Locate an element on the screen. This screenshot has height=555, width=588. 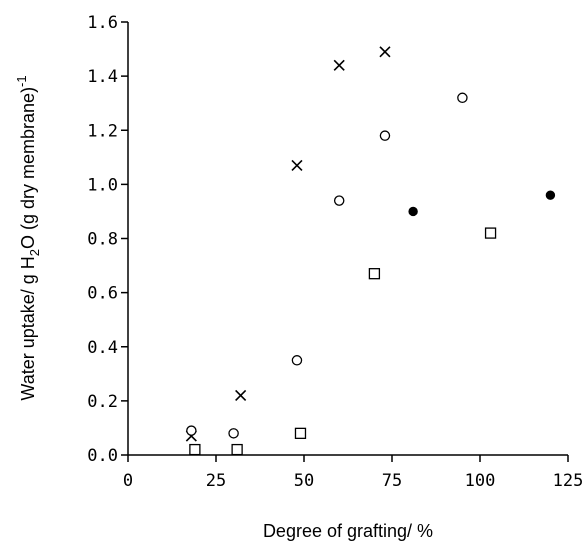
x-tick-label: 0 is located at coordinates (128, 481).